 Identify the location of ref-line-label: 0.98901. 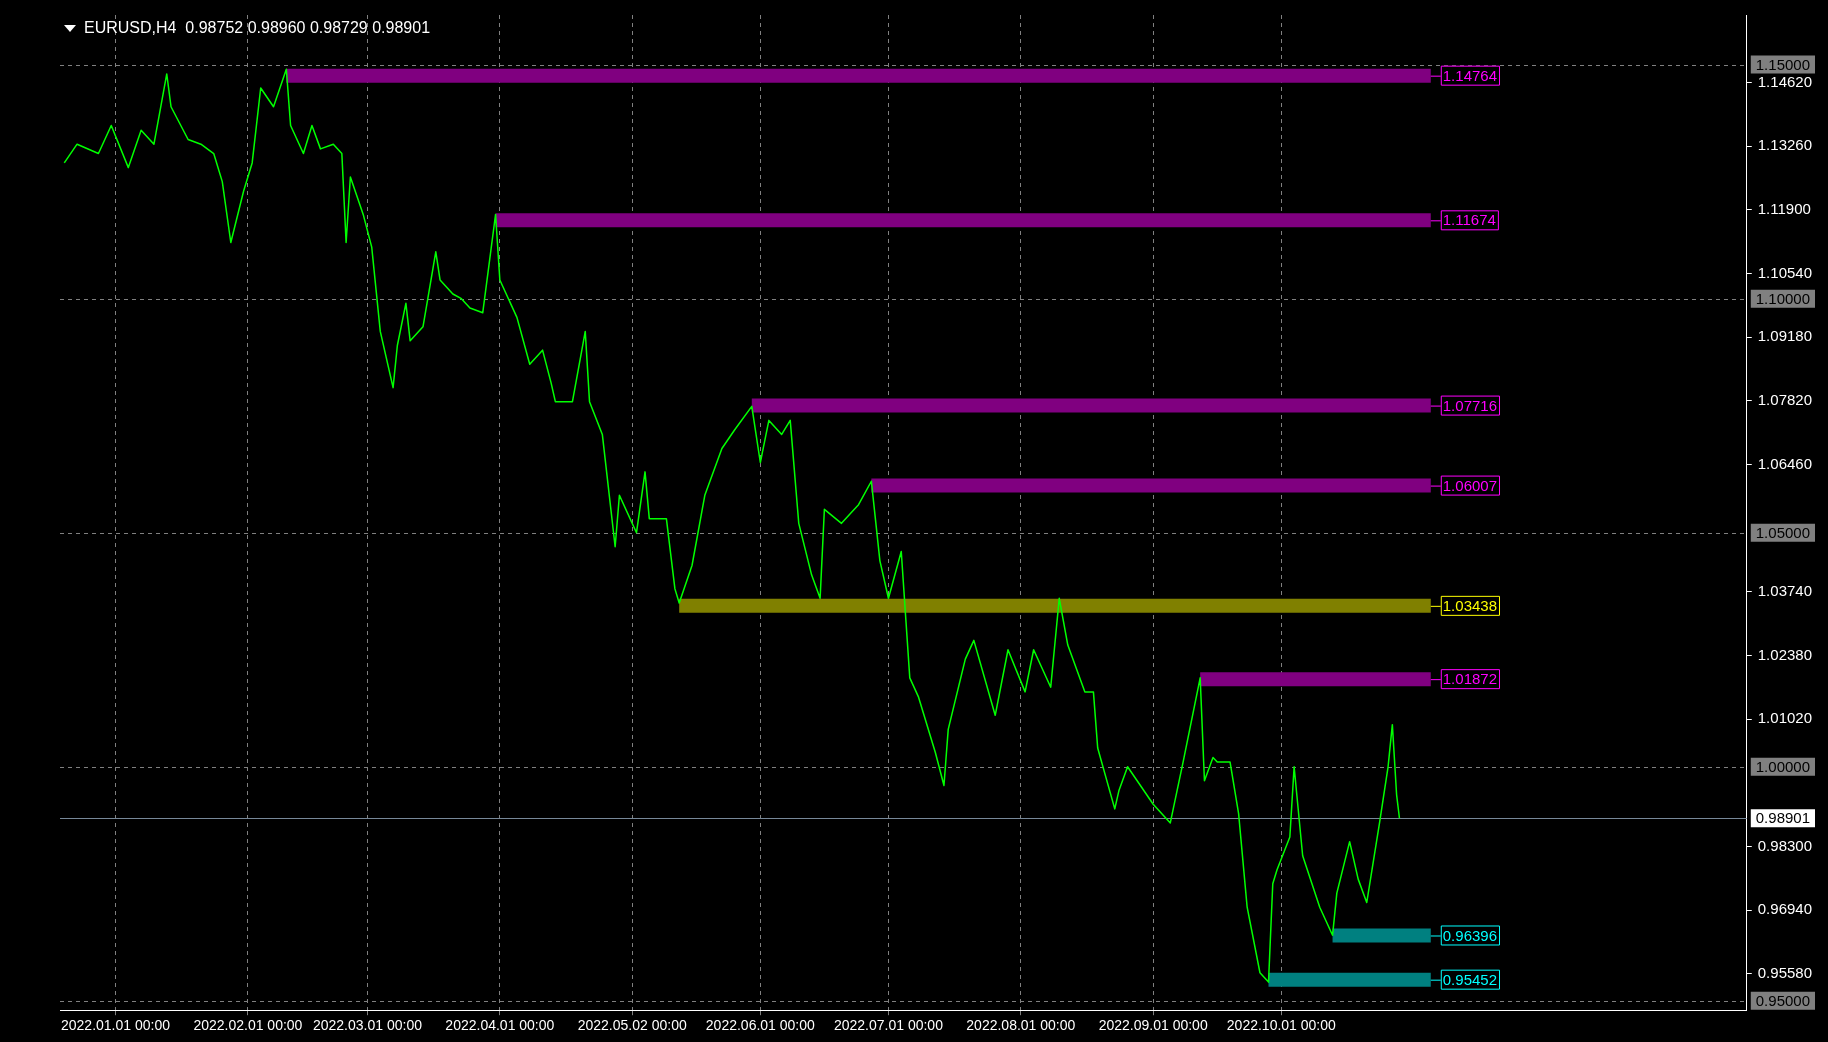
(1783, 818).